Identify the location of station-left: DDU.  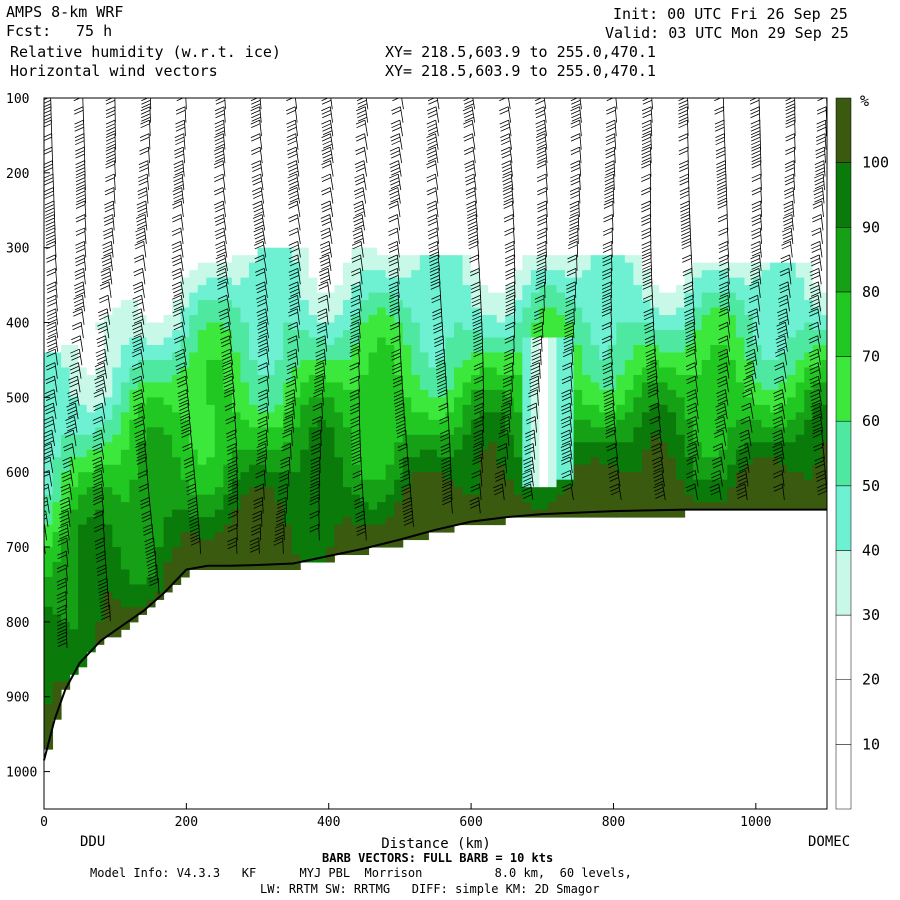
(93, 842).